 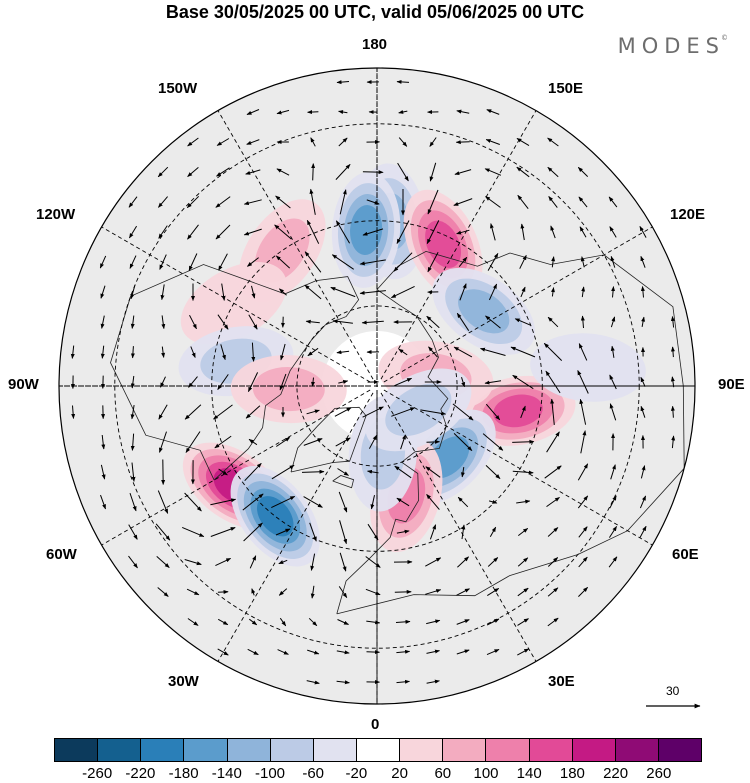 What do you see at coordinates (270, 773) in the screenshot?
I see `colorbar-tick-label: -100` at bounding box center [270, 773].